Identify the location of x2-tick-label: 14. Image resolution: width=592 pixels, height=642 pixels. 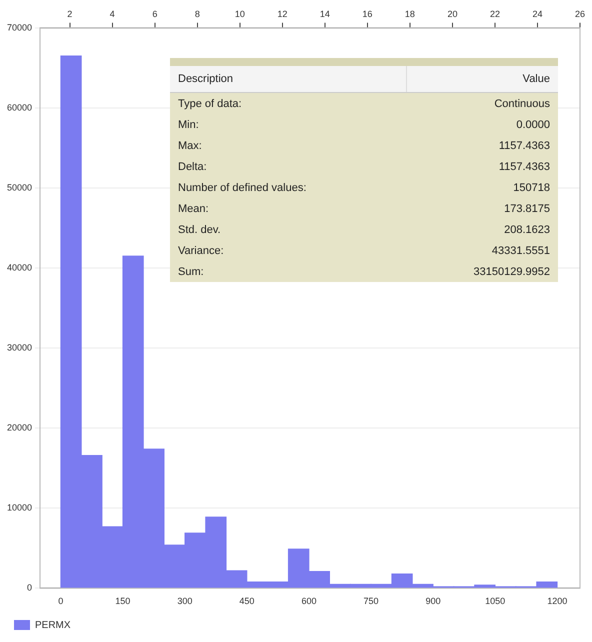
(325, 13).